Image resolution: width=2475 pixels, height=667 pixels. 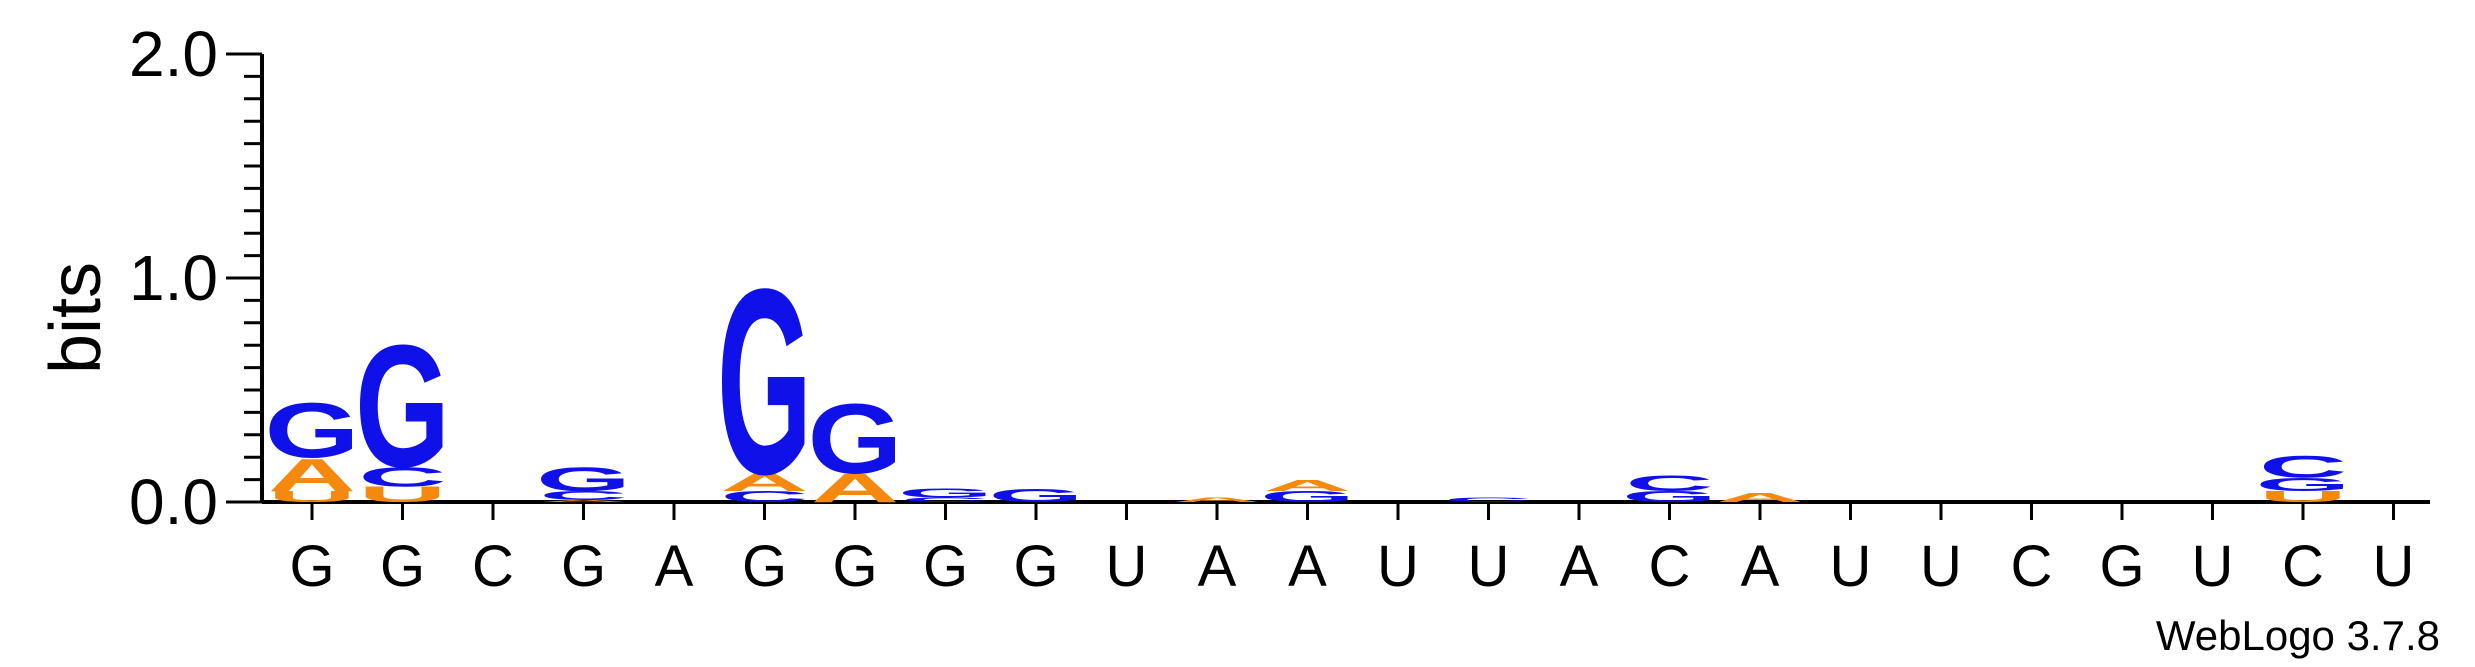 What do you see at coordinates (173, 54) in the screenshot?
I see `y-tick-label: 2.0` at bounding box center [173, 54].